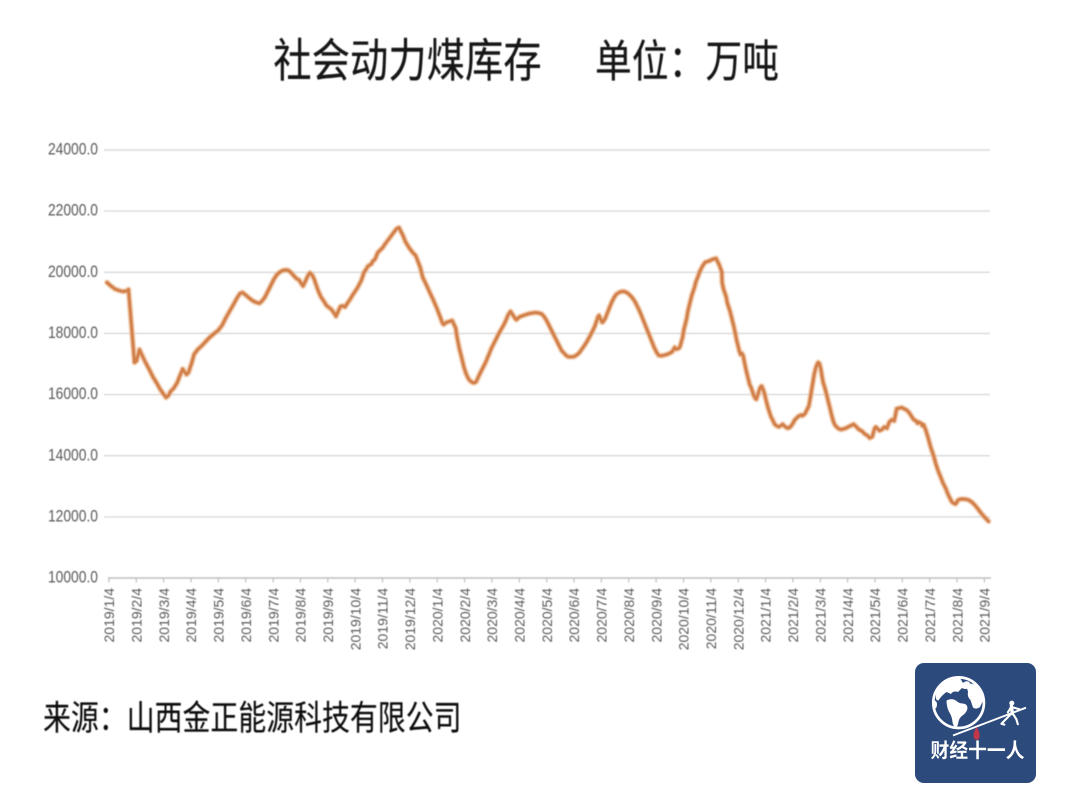 Image resolution: width=1080 pixels, height=803 pixels. What do you see at coordinates (821, 615) in the screenshot?
I see `svg-text: 2021/3/4` at bounding box center [821, 615].